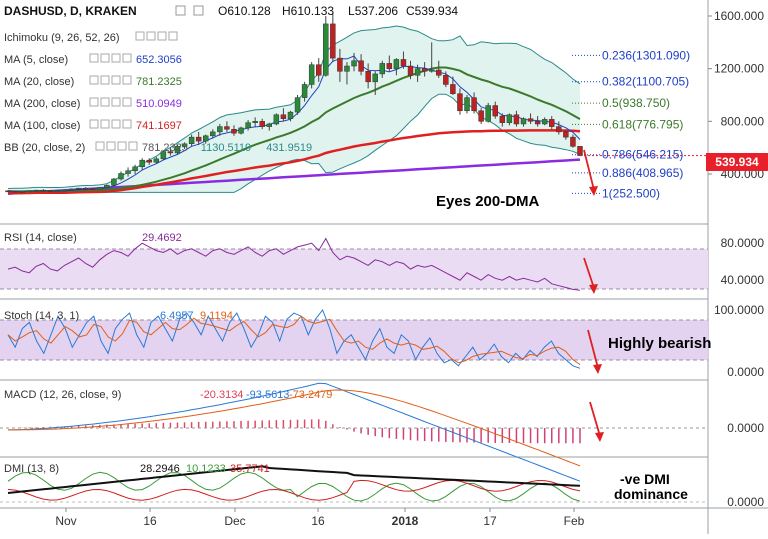 Image resolution: width=768 pixels, height=539 pixels. I want to click on time-axis: Nov 16 Dec 16 2018 17 Feb, so click(320, 518).